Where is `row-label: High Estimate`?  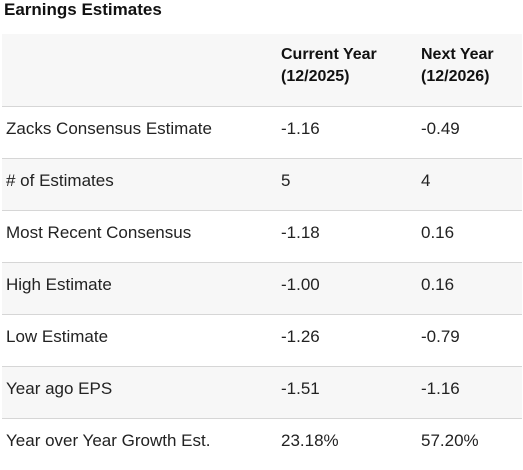 row-label: High Estimate is located at coordinates (59, 284).